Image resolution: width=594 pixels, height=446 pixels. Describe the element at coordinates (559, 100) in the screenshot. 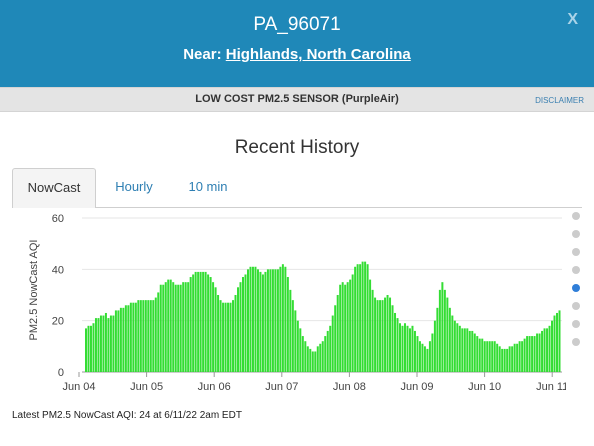

I see `disclaimer-link: DISCLAIMER` at that location.